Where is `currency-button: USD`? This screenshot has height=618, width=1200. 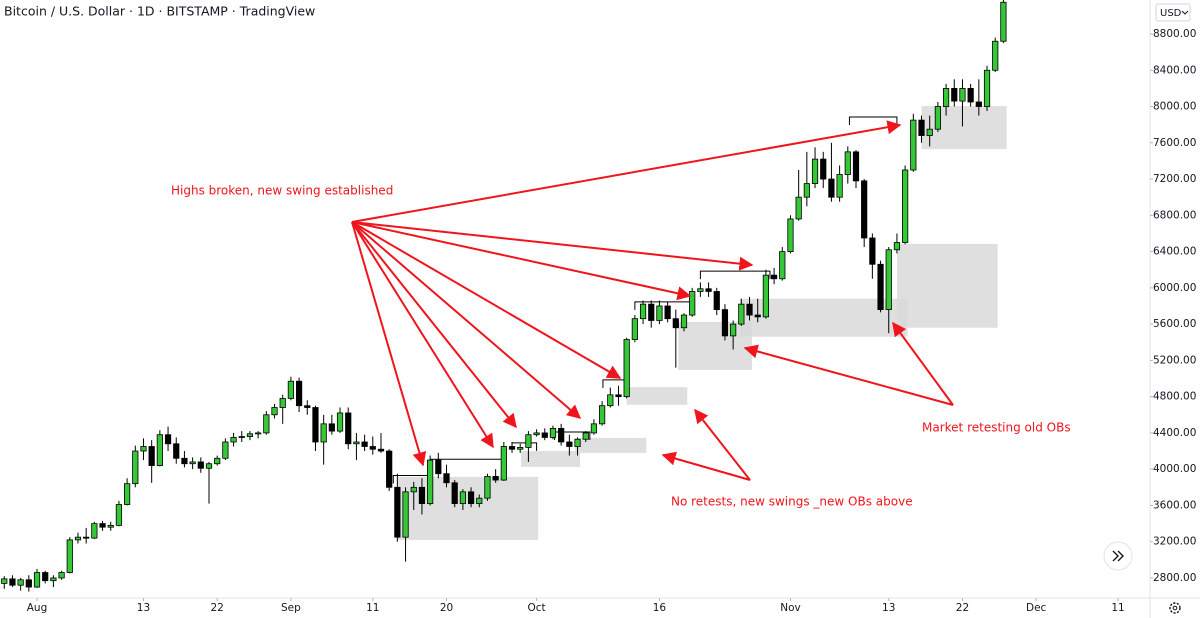 currency-button: USD is located at coordinates (1173, 12).